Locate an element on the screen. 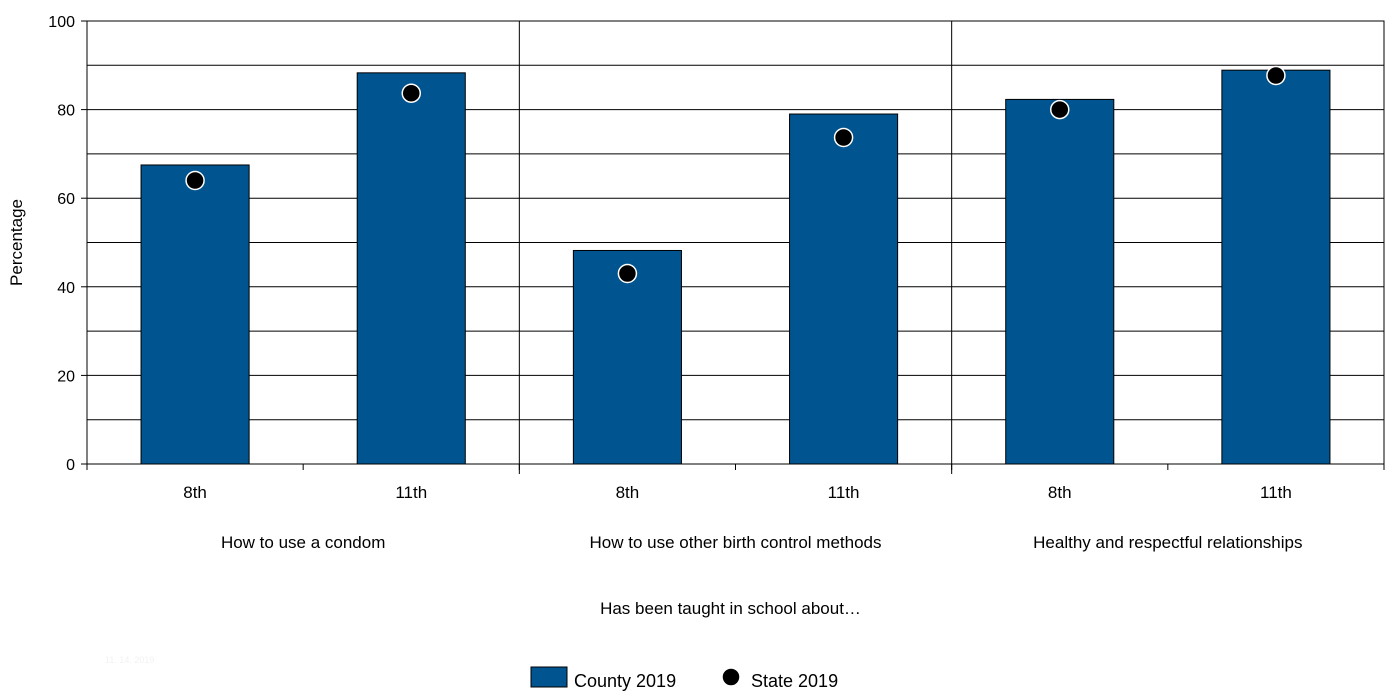 The height and width of the screenshot is (697, 1388). y-tick-label: 0 is located at coordinates (70, 465).